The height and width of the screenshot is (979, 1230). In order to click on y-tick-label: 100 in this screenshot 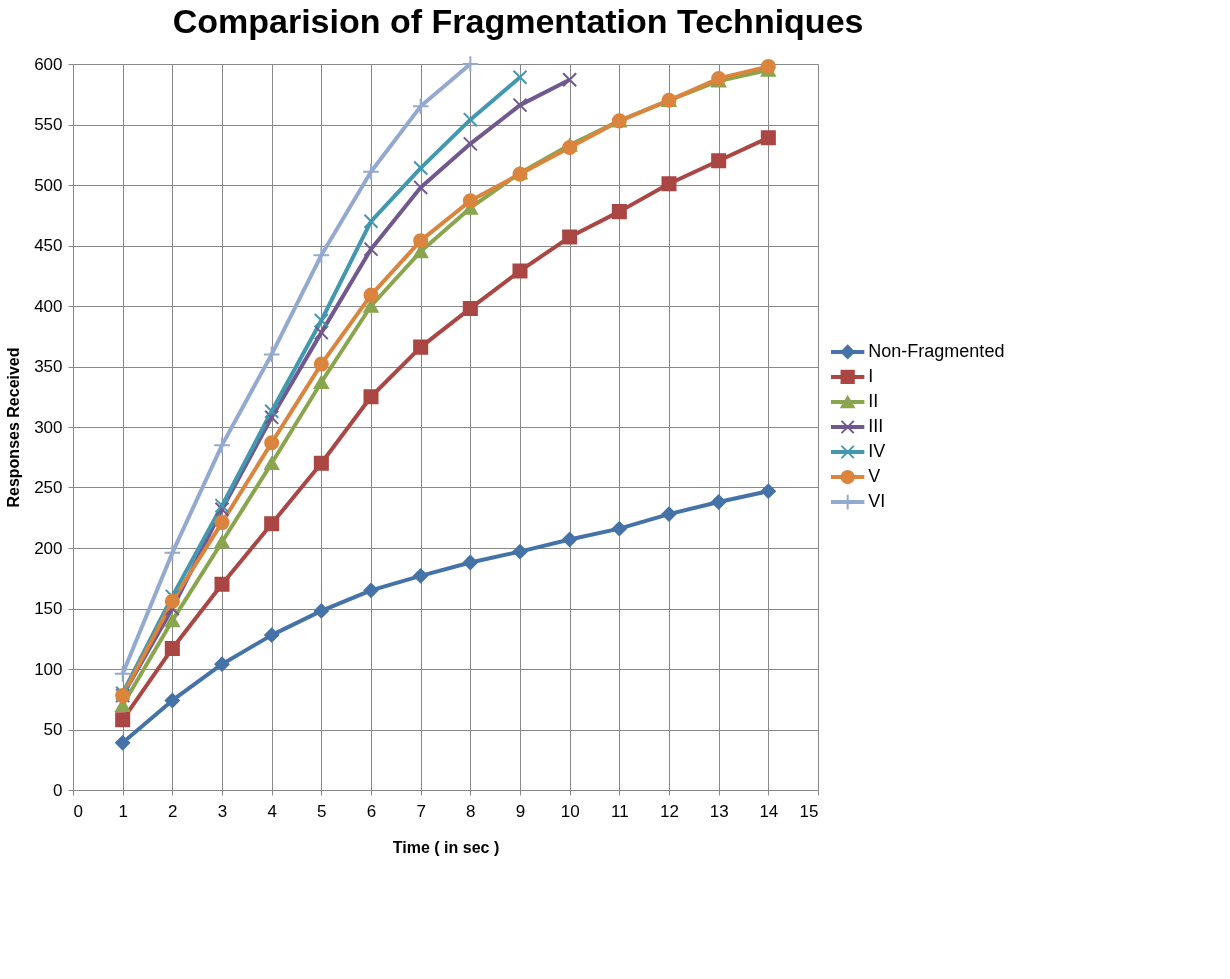, I will do `click(48, 669)`.